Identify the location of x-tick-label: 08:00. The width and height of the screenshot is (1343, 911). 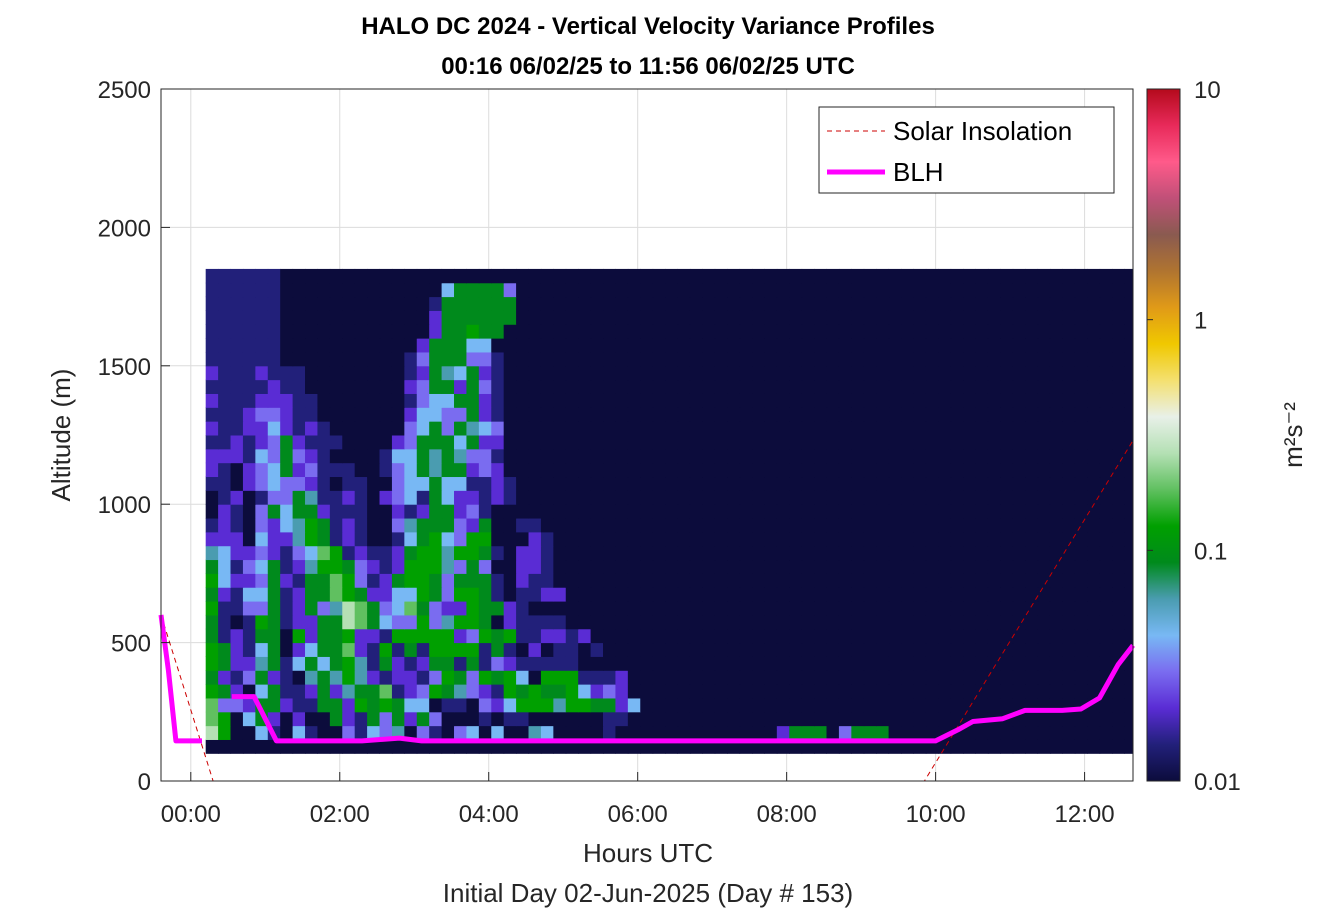
(787, 814).